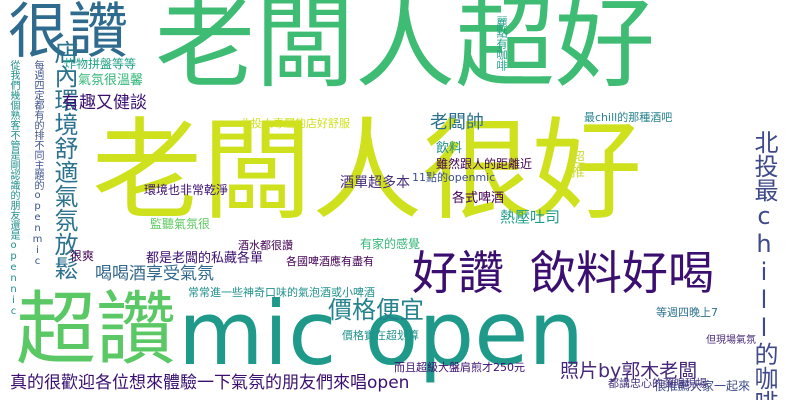 This screenshot has height=400, width=800. I want to click on word: 酒水都很讚, so click(265, 245).